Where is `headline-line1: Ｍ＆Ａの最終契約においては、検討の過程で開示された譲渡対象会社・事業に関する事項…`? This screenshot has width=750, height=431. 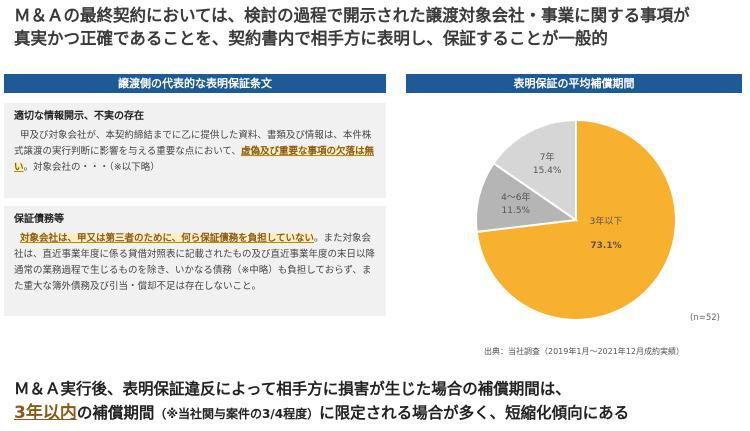 headline-line1: Ｍ＆Ａの最終契約においては、検討の過程で開示された譲渡対象会社・事業に関する事項… is located at coordinates (352, 15).